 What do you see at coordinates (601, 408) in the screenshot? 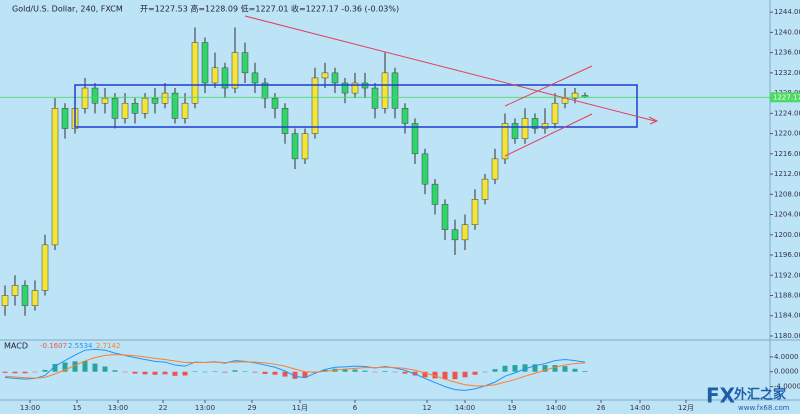
I see `x-tick-label: 26` at bounding box center [601, 408].